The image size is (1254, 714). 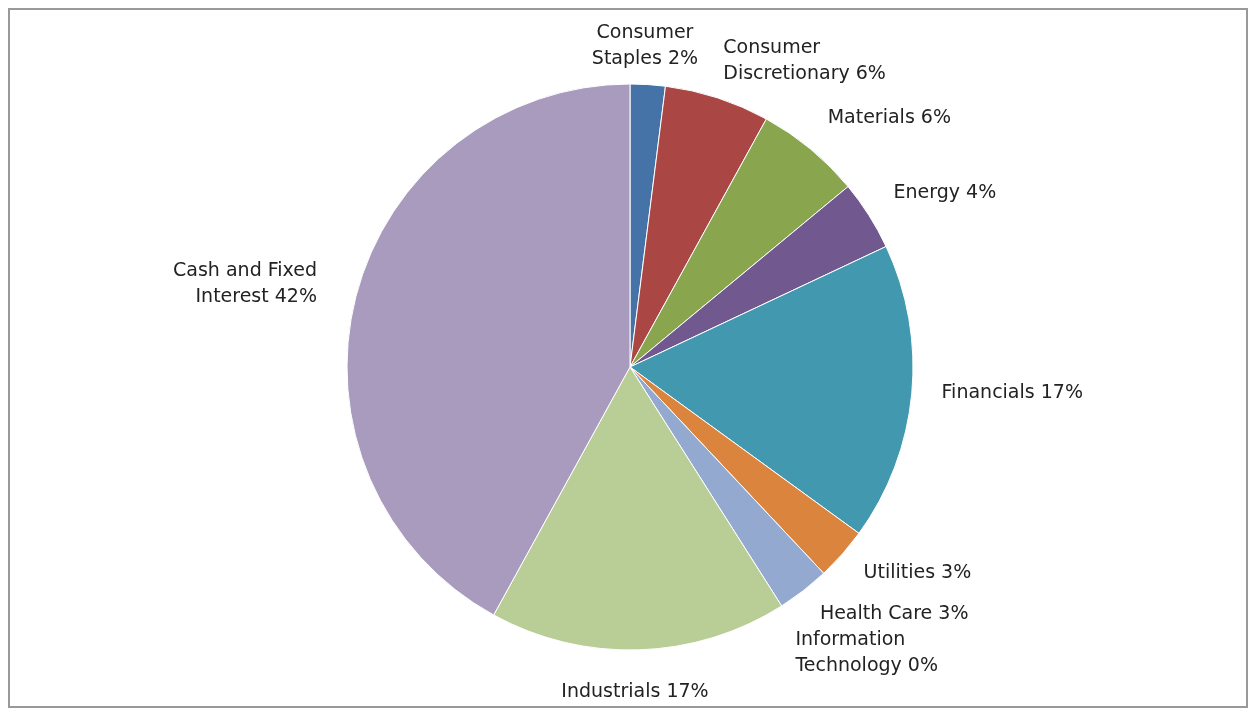 What do you see at coordinates (804, 58) in the screenshot?
I see `slice-label: Consumer Discretionary 6%` at bounding box center [804, 58].